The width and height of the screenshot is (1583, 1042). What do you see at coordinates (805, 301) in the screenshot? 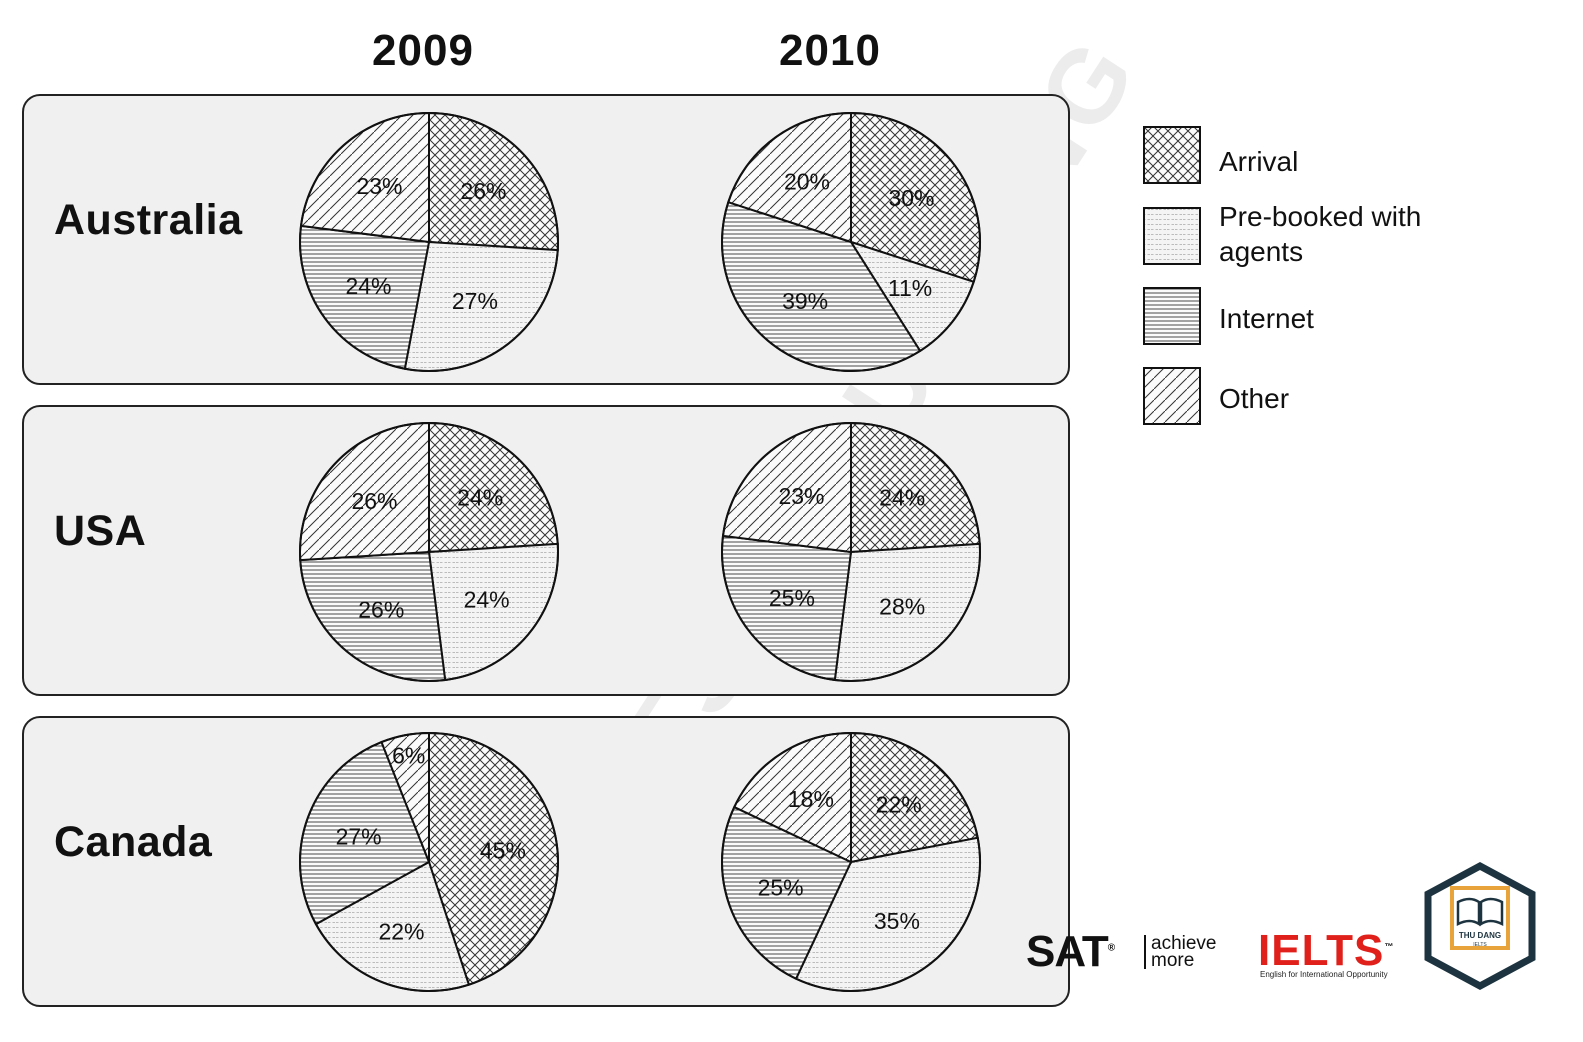
I see `pie-label-internet: 39%` at bounding box center [805, 301].